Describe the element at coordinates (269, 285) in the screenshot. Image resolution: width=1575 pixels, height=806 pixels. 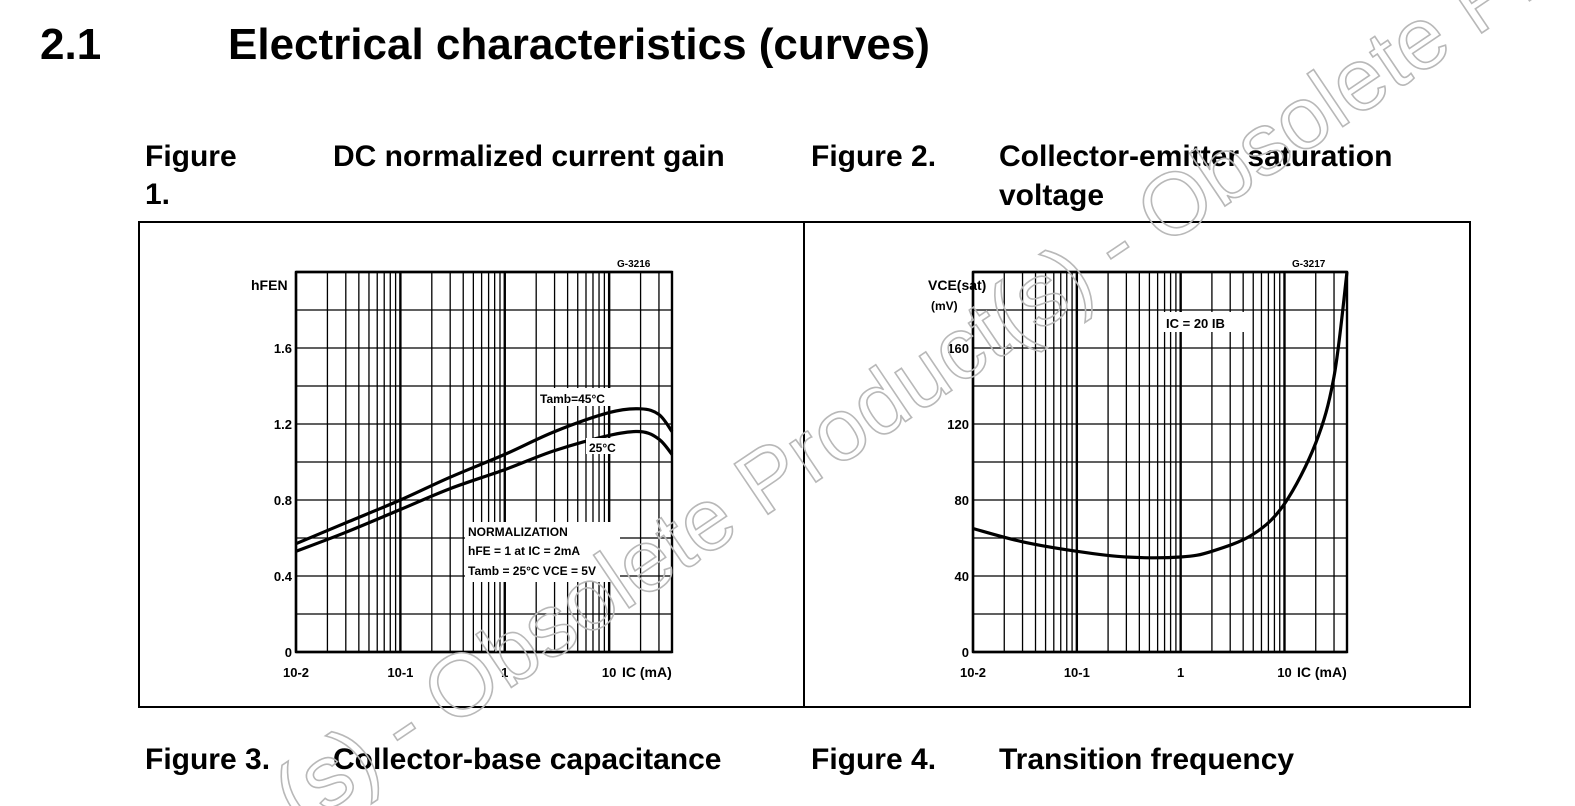
I see `y-axis-label: hFEN` at that location.